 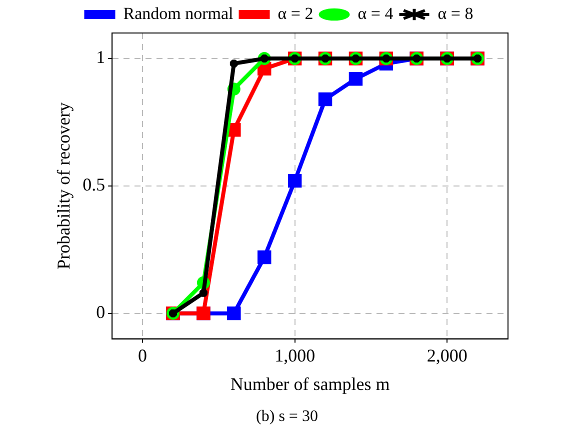 I want to click on y-tick-label: 0, so click(x=101, y=312).